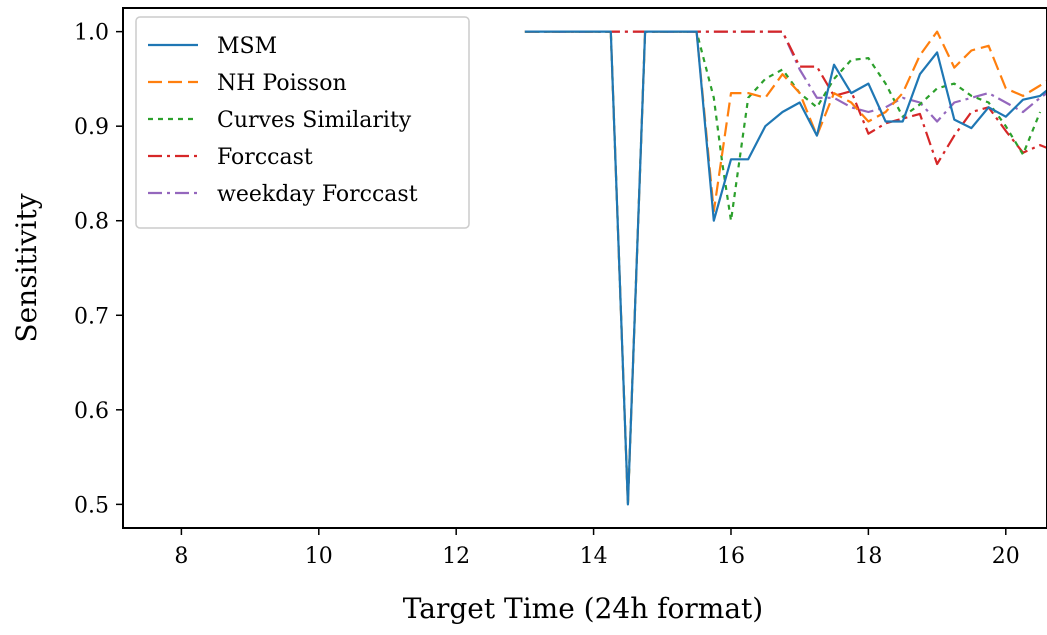  Describe the element at coordinates (91, 33) in the screenshot. I see `y-tick-label: 1.0` at that location.